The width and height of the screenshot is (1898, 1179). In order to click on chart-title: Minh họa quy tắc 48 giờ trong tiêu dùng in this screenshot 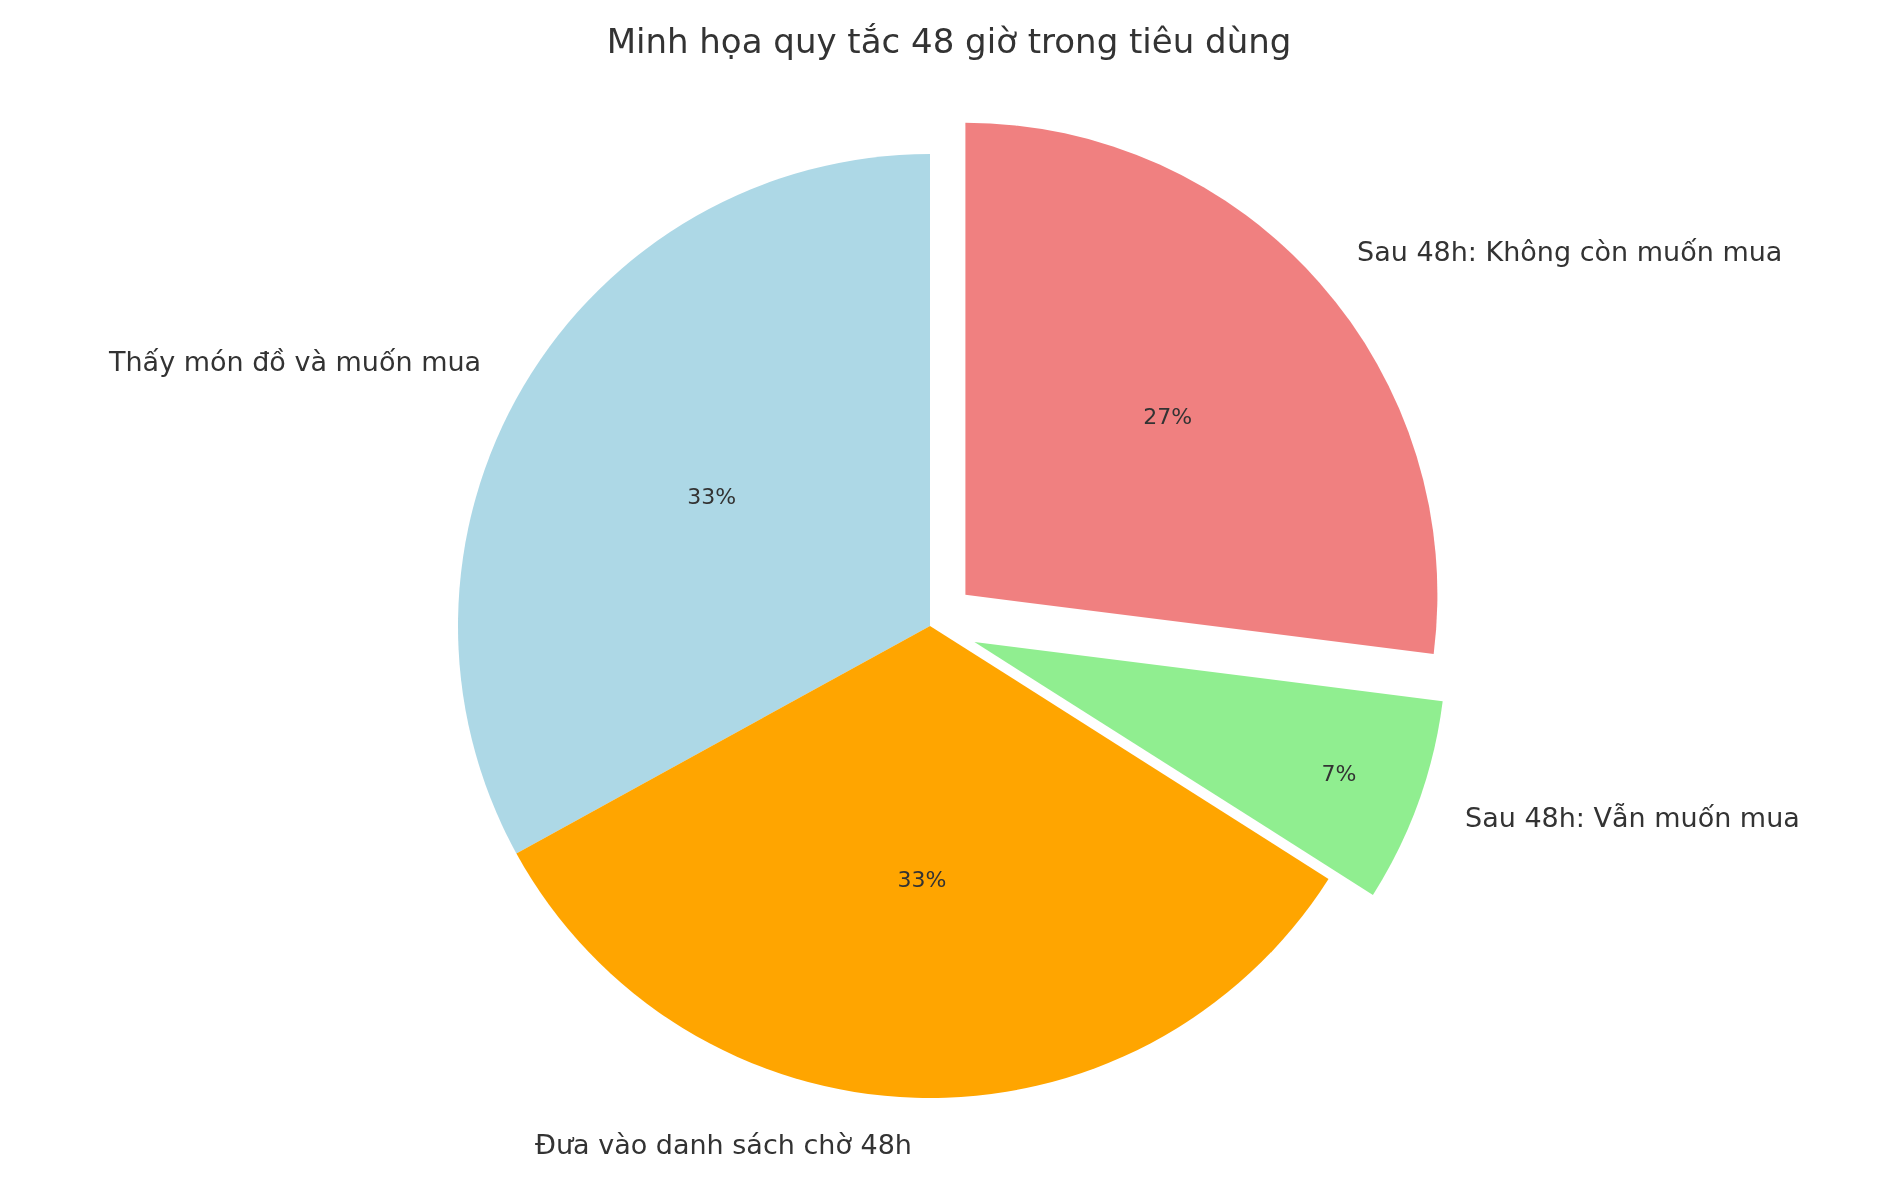, I will do `click(949, 41)`.